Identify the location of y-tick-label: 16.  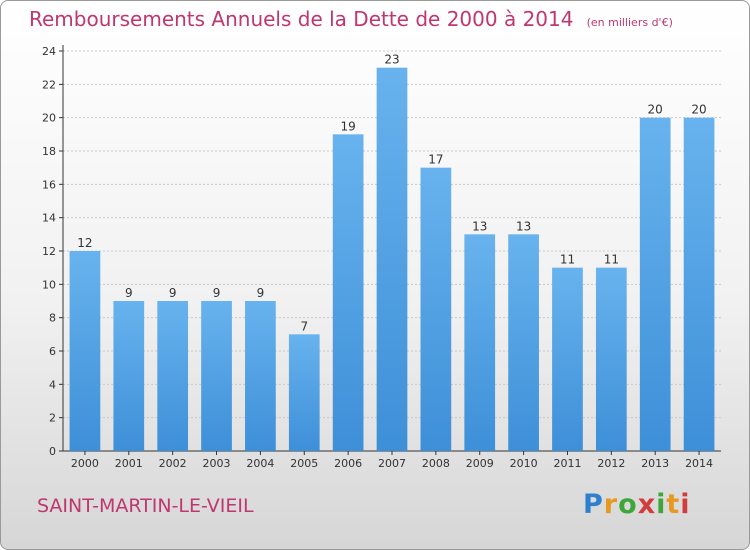
(49, 184).